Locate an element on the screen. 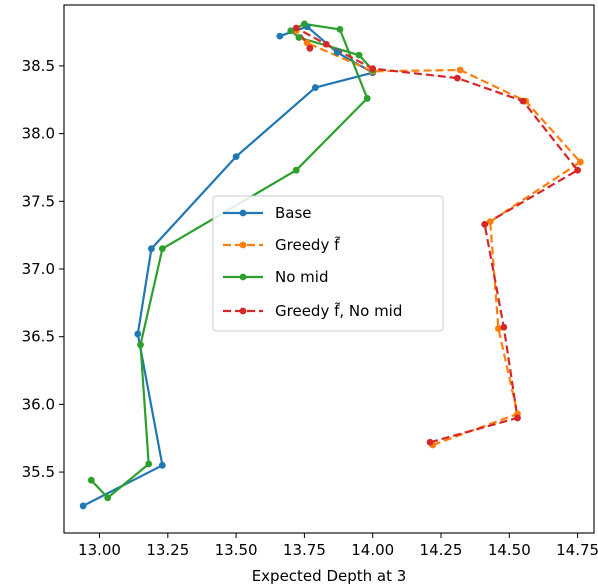 Image resolution: width=598 pixels, height=587 pixels. x-tick-label: 13.50 is located at coordinates (236, 550).